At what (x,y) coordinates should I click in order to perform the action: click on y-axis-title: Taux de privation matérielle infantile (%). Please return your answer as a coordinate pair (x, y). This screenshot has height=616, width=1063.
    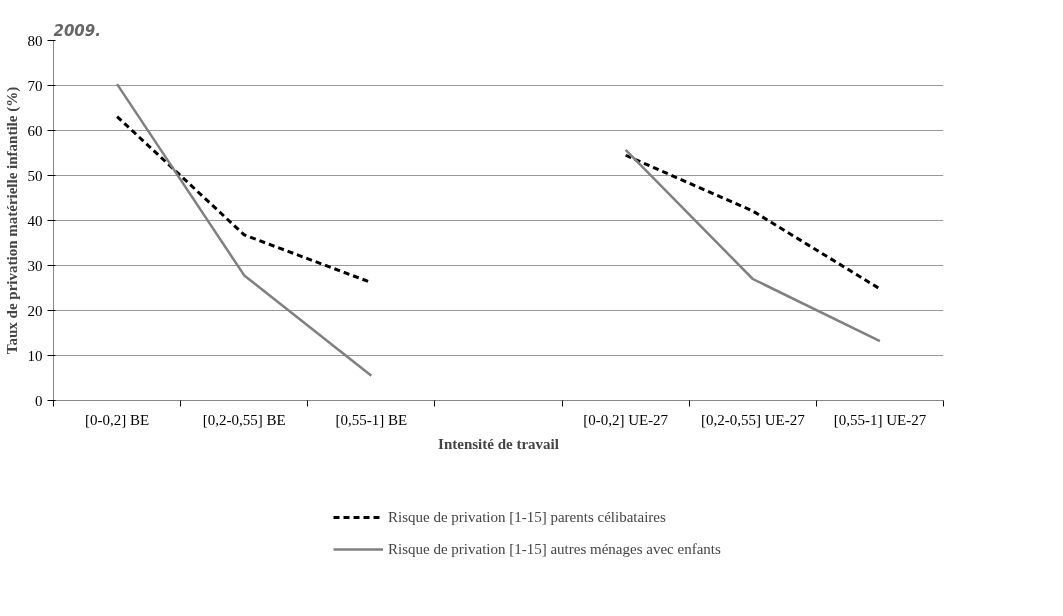
    Looking at the image, I should click on (12, 220).